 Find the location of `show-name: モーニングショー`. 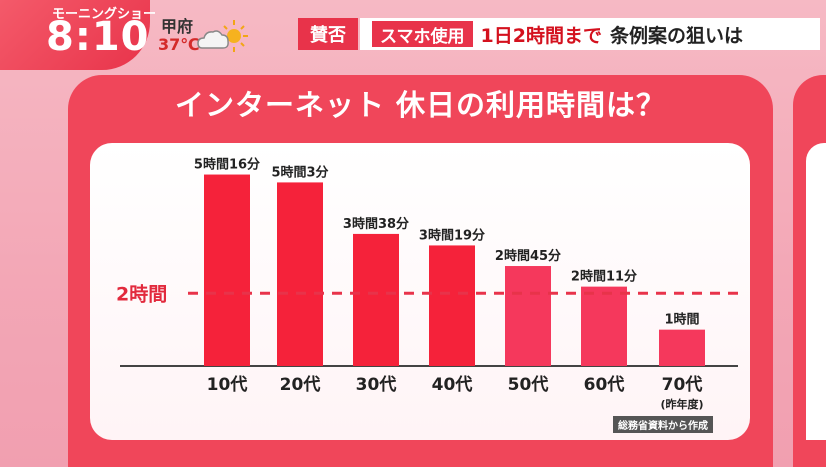

show-name: モーニングショー is located at coordinates (104, 14).